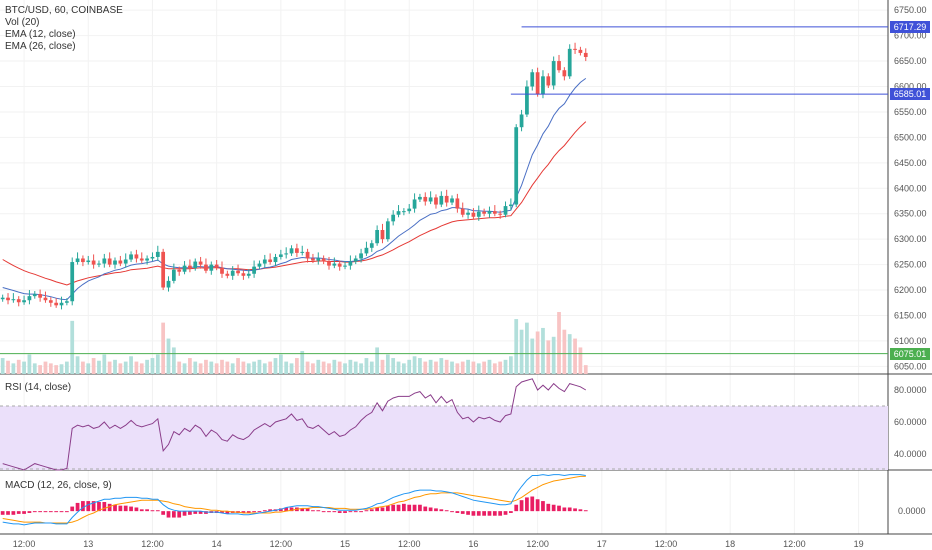  Describe the element at coordinates (294, 500) in the screenshot. I see `macd-line` at that location.